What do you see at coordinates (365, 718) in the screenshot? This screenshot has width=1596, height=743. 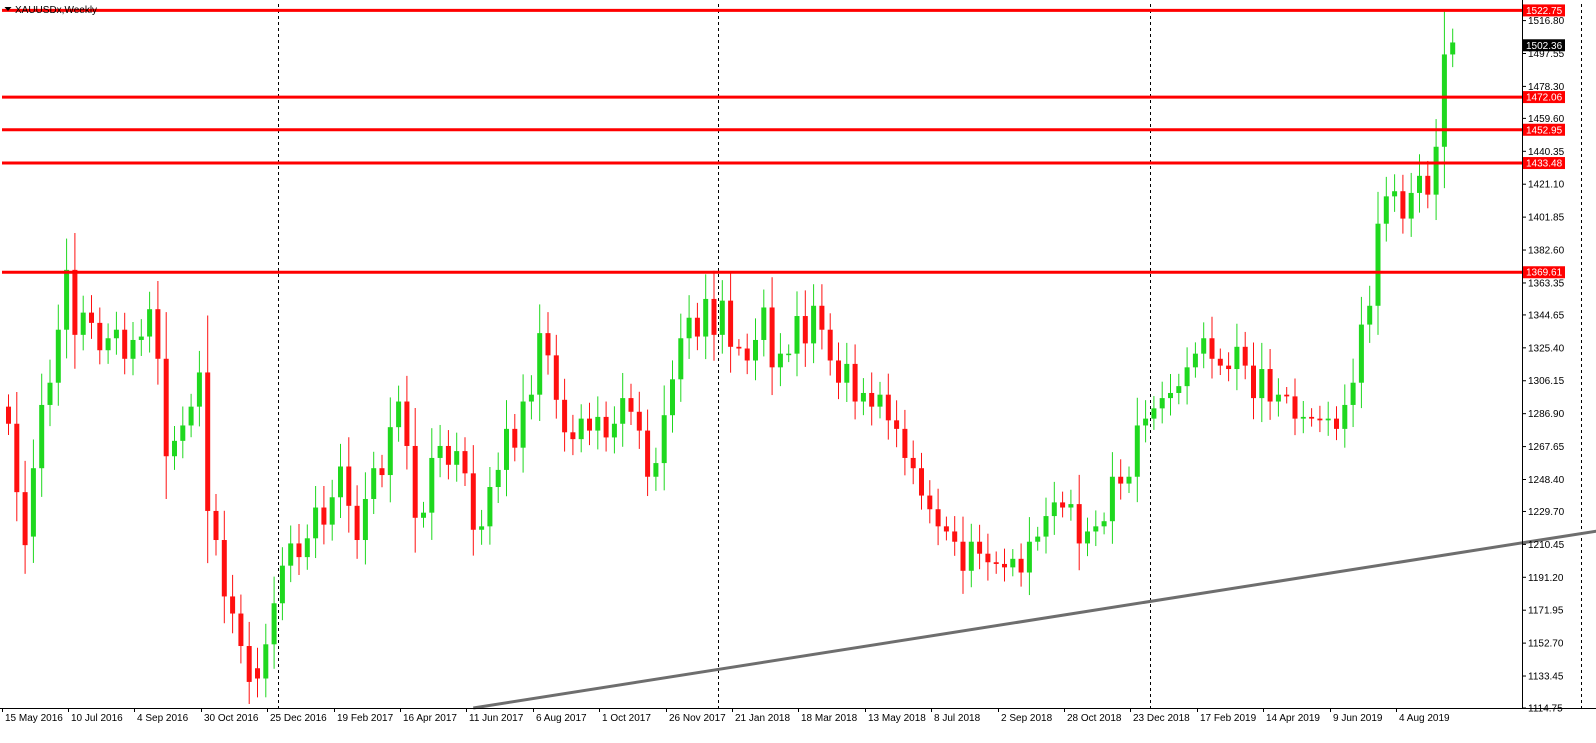 I see `time-tick-label: 19 Feb 2017` at bounding box center [365, 718].